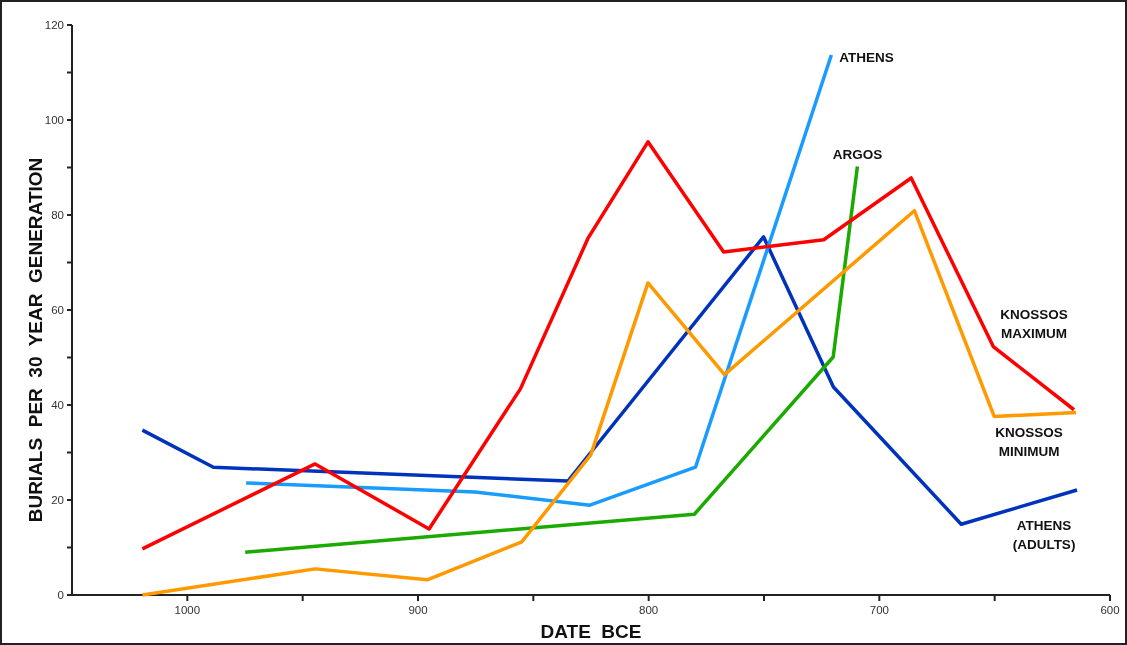  Describe the element at coordinates (857, 154) in the screenshot. I see `series-label: ARGOS` at that location.